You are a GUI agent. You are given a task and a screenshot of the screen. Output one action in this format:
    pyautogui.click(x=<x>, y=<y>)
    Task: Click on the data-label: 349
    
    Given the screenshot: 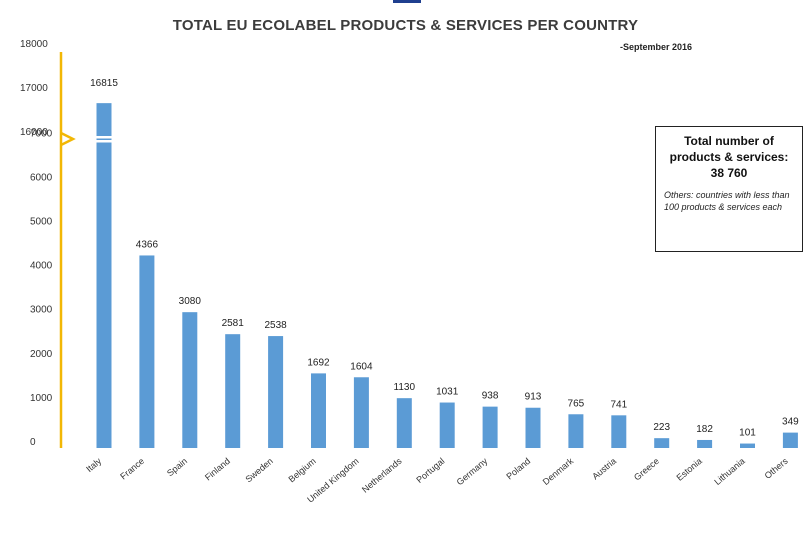 What is the action you would take?
    pyautogui.click(x=790, y=422)
    